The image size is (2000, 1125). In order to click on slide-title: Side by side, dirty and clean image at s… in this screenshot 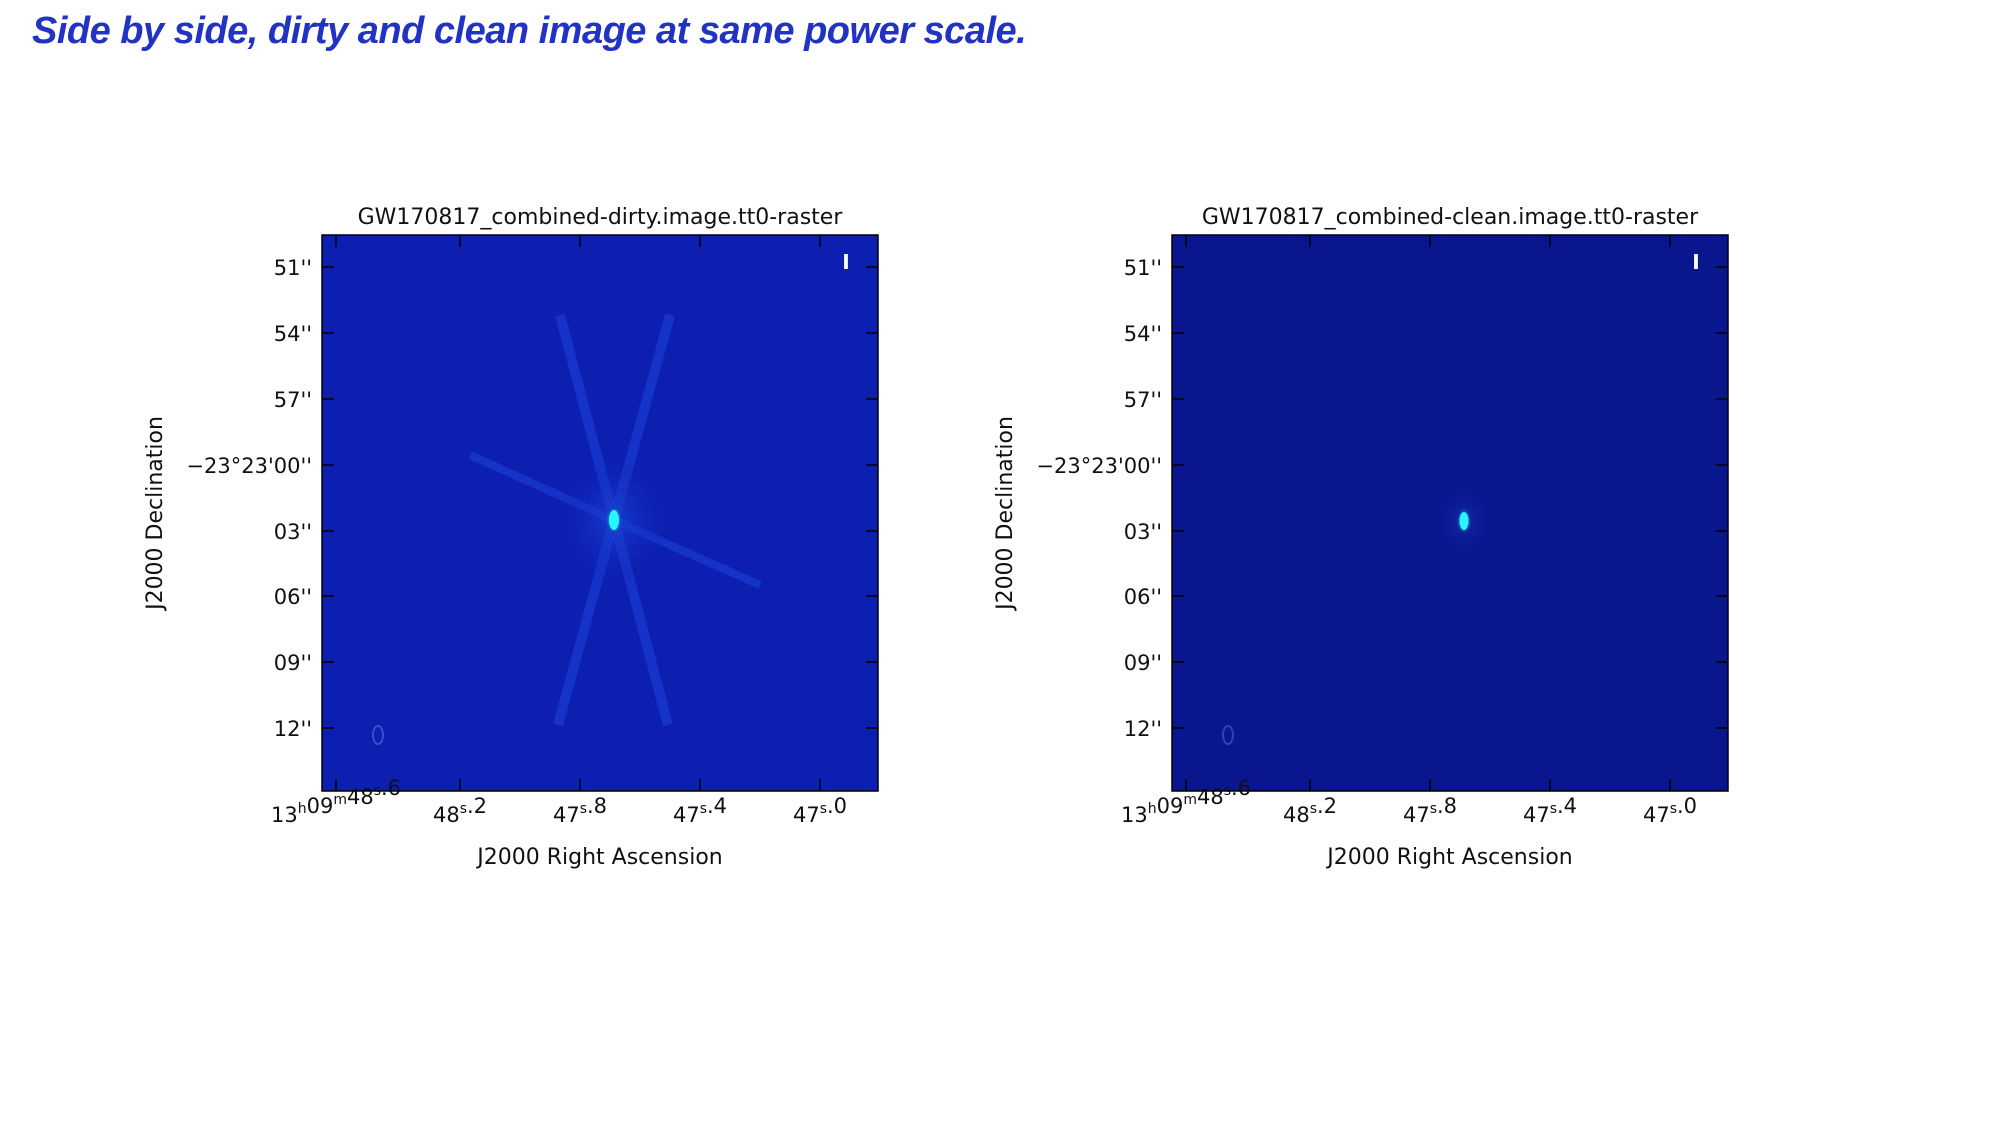, I will do `click(529, 31)`.